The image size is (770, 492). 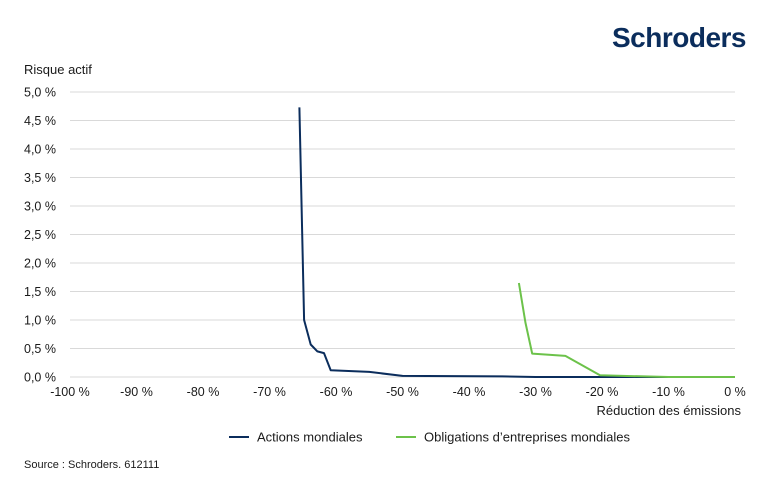 I want to click on x-tick-label: -70 %, so click(x=269, y=392).